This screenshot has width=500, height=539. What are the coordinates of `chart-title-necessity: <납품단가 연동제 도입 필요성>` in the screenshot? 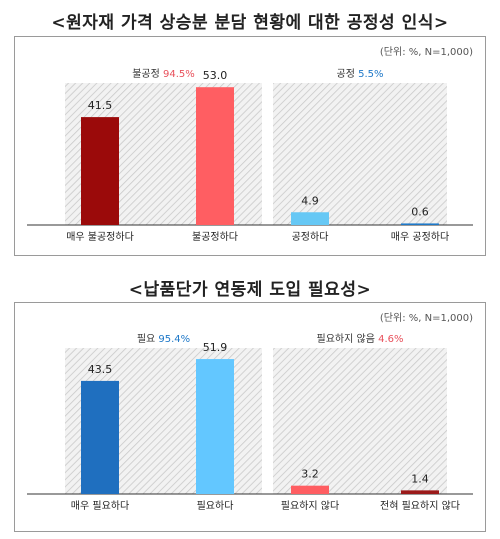 It's located at (250, 290).